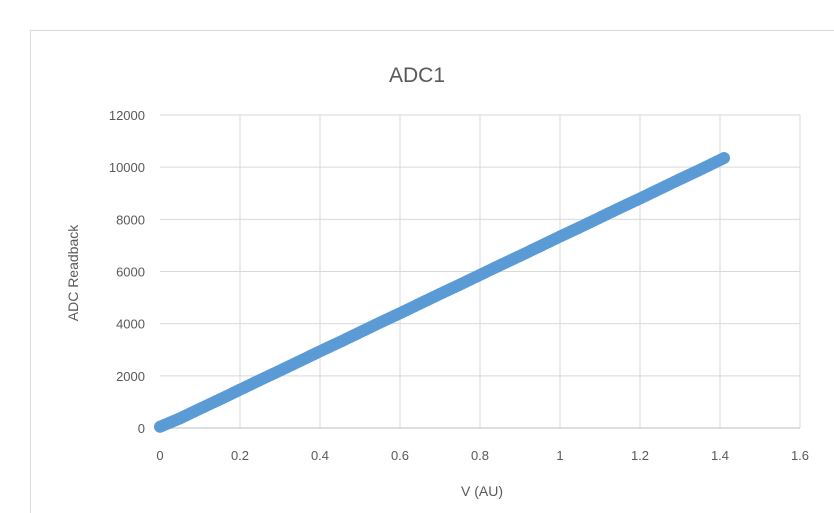 This screenshot has width=834, height=513. Describe the element at coordinates (159, 455) in the screenshot. I see `x-tick-label: 0` at that location.